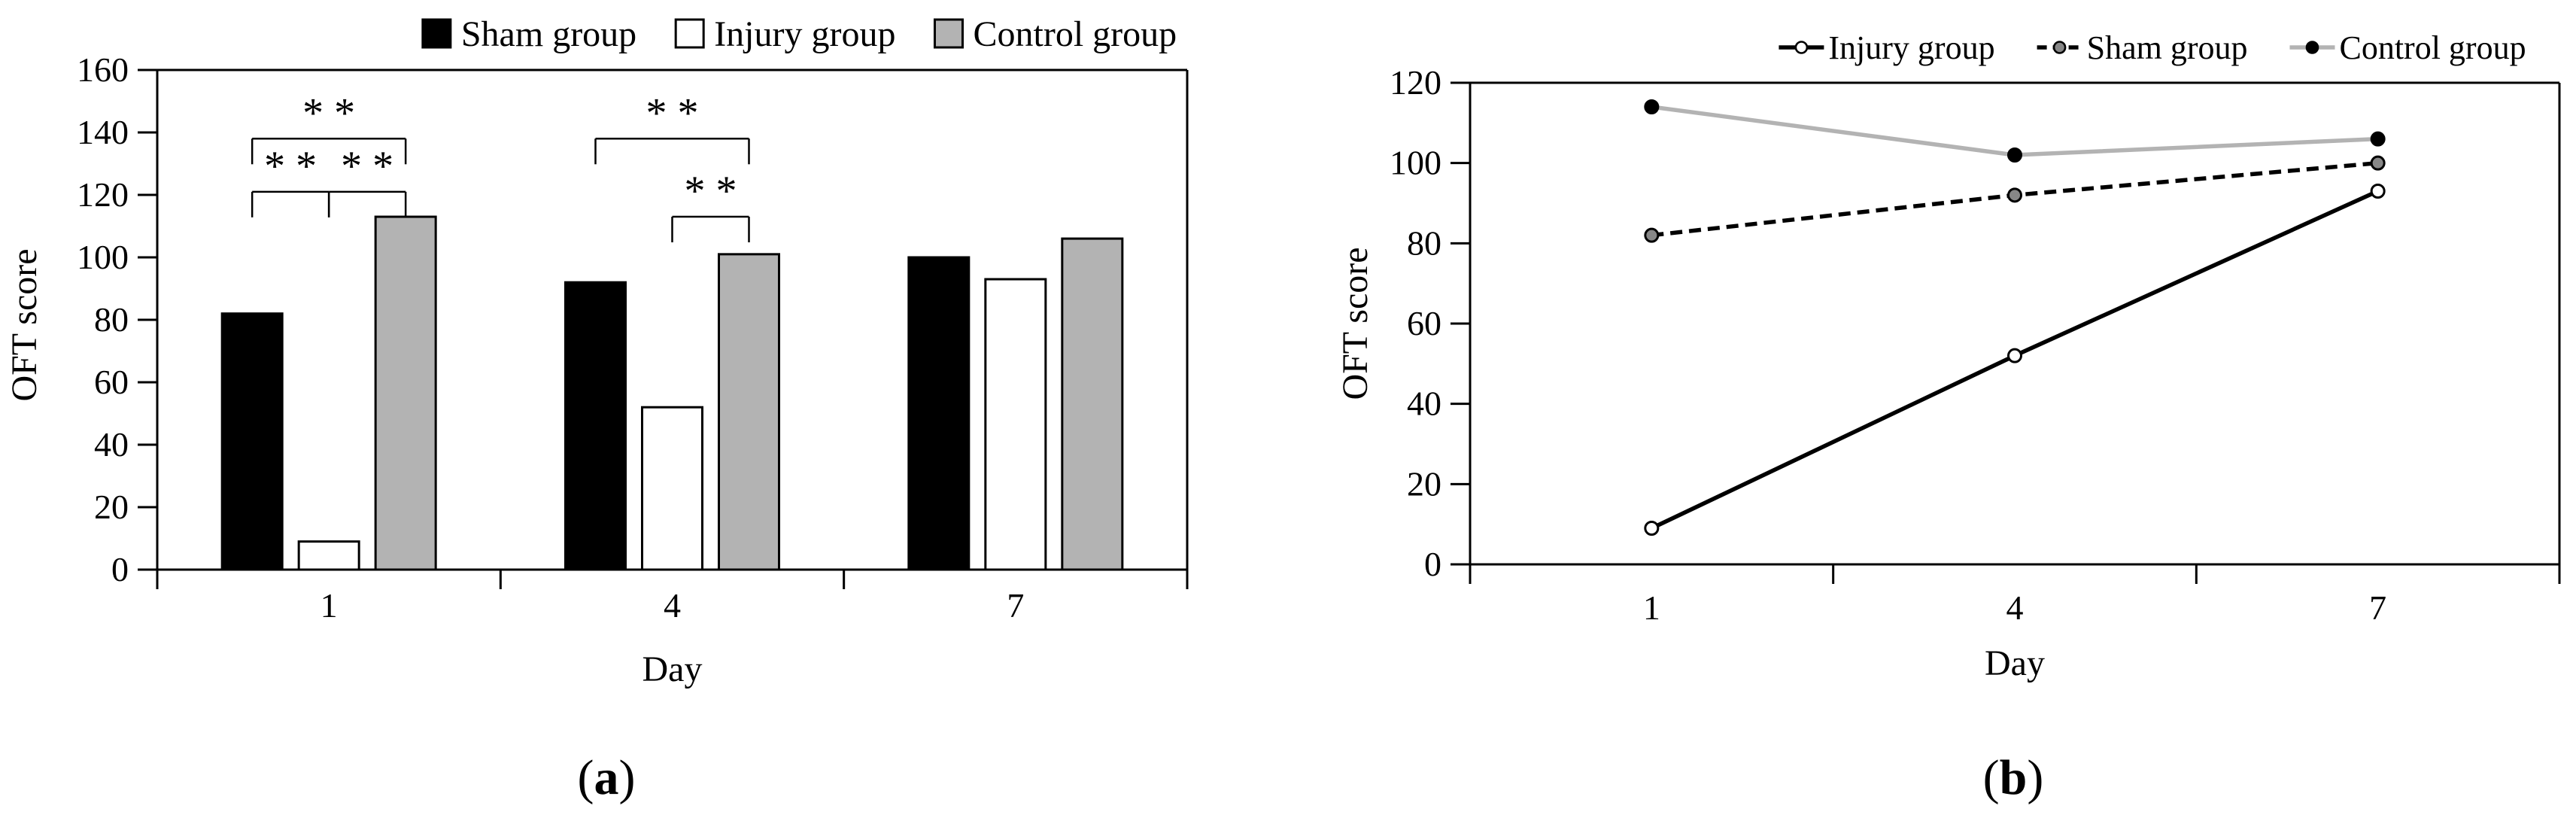  What do you see at coordinates (949, 33) in the screenshot?
I see `legend-swatch-control-group` at bounding box center [949, 33].